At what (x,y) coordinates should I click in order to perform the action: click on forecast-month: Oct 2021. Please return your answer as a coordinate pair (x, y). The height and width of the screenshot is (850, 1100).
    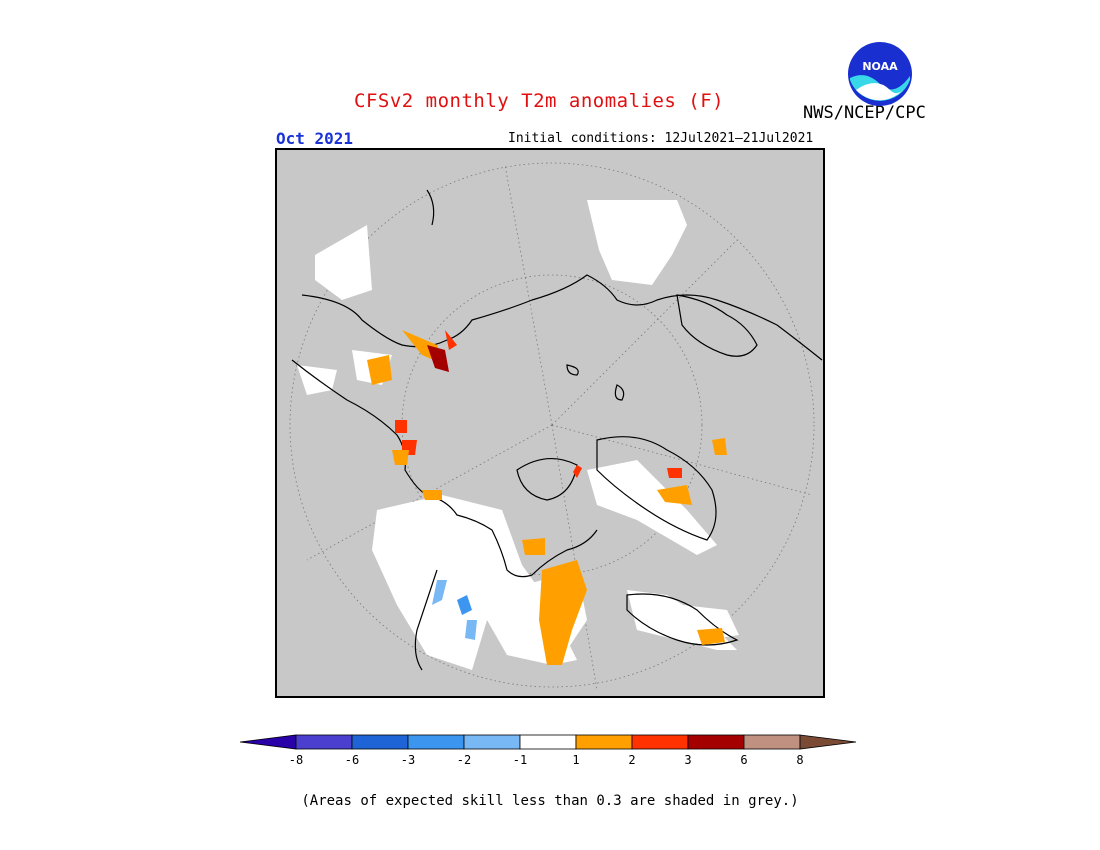
    Looking at the image, I should click on (315, 138).